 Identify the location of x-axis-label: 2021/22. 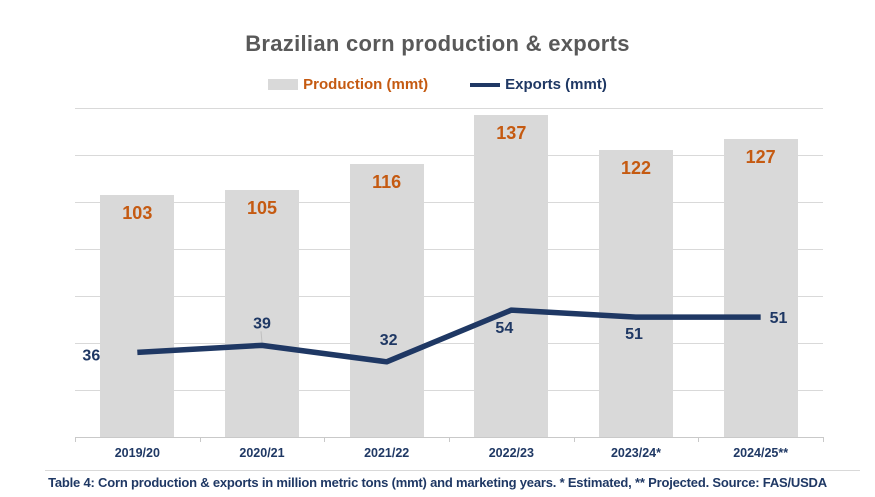
(387, 453).